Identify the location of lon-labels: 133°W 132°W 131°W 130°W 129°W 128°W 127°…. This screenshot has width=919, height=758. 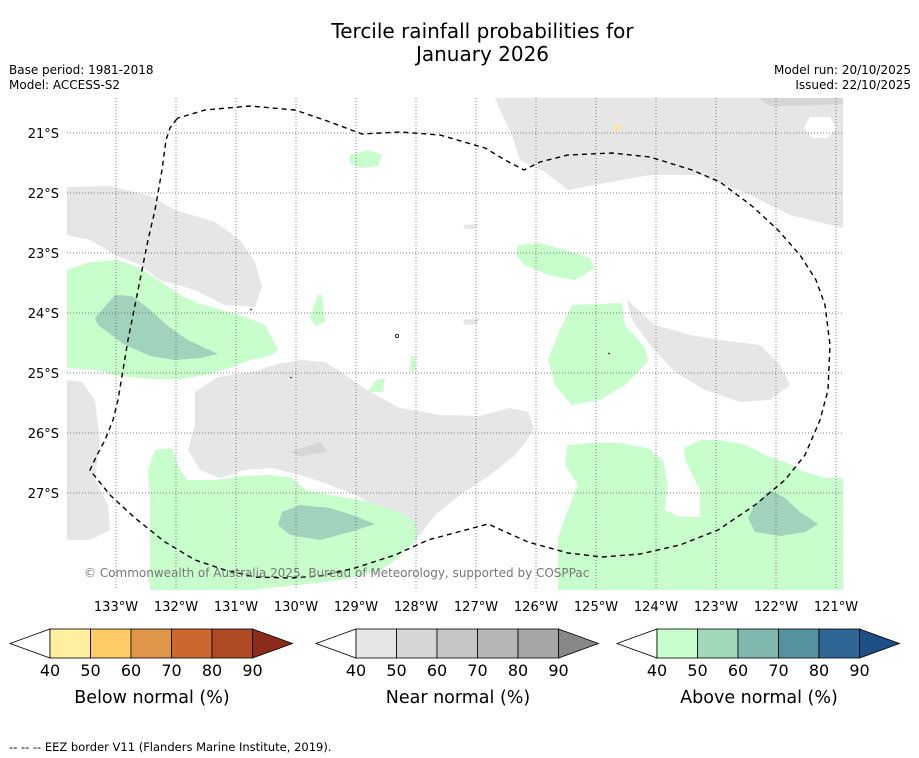
(476, 607).